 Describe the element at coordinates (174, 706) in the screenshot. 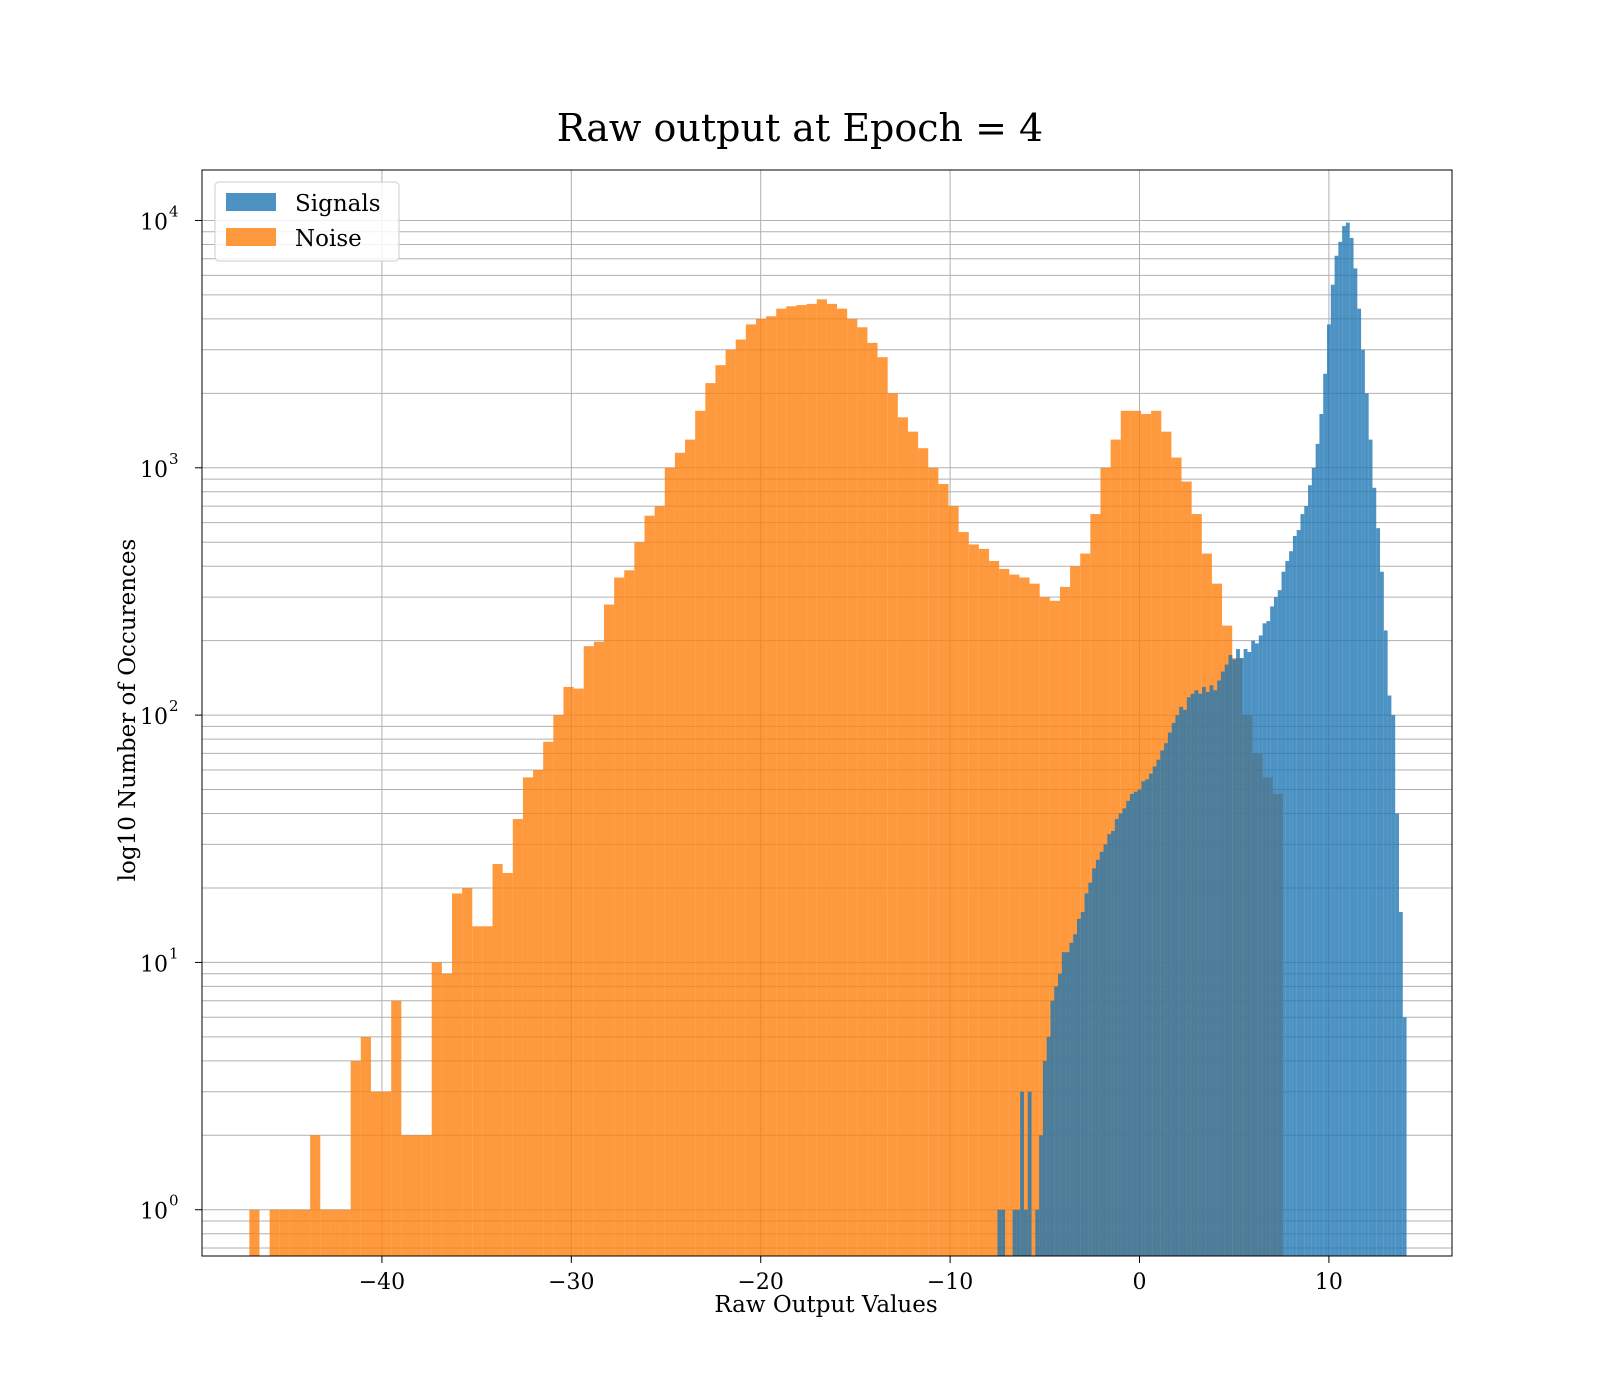

I see `y-tick-exponent: 2` at that location.